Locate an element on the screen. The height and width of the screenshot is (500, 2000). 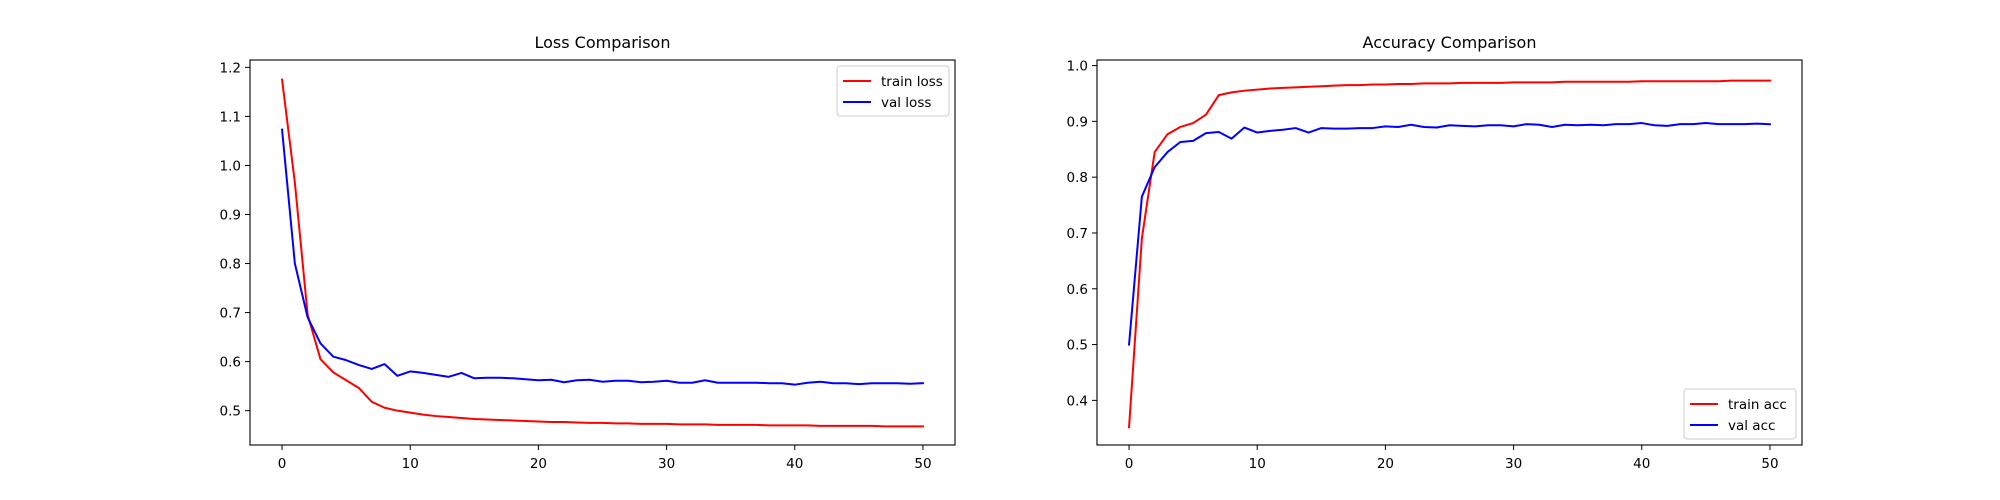
chart-title: Accuracy Comparison is located at coordinates (1450, 42).